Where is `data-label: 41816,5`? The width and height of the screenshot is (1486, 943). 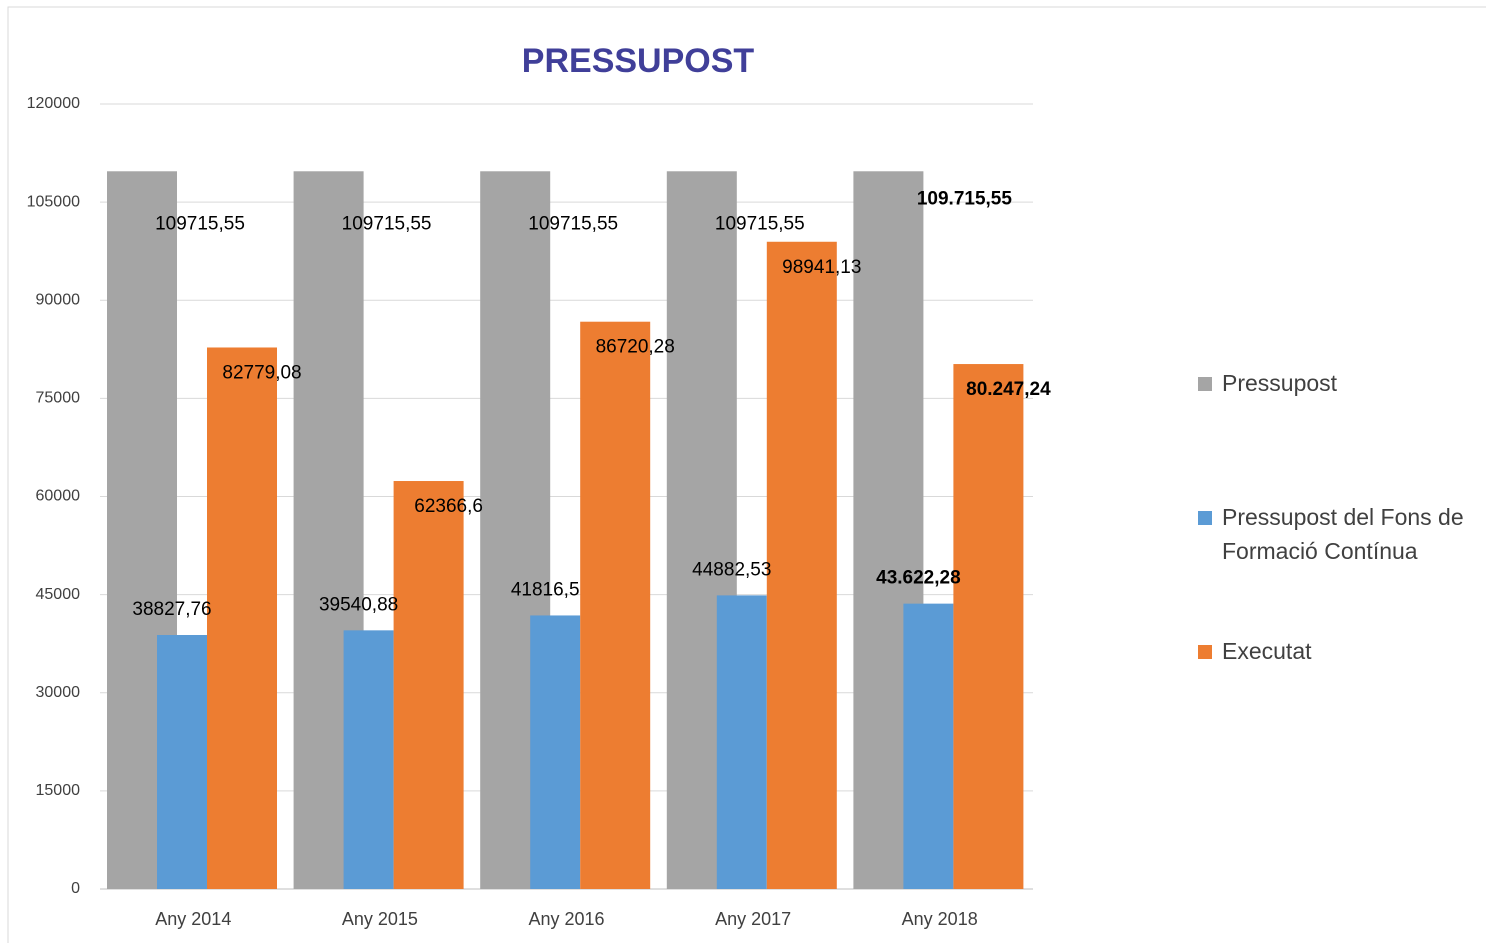
data-label: 41816,5 is located at coordinates (545, 589).